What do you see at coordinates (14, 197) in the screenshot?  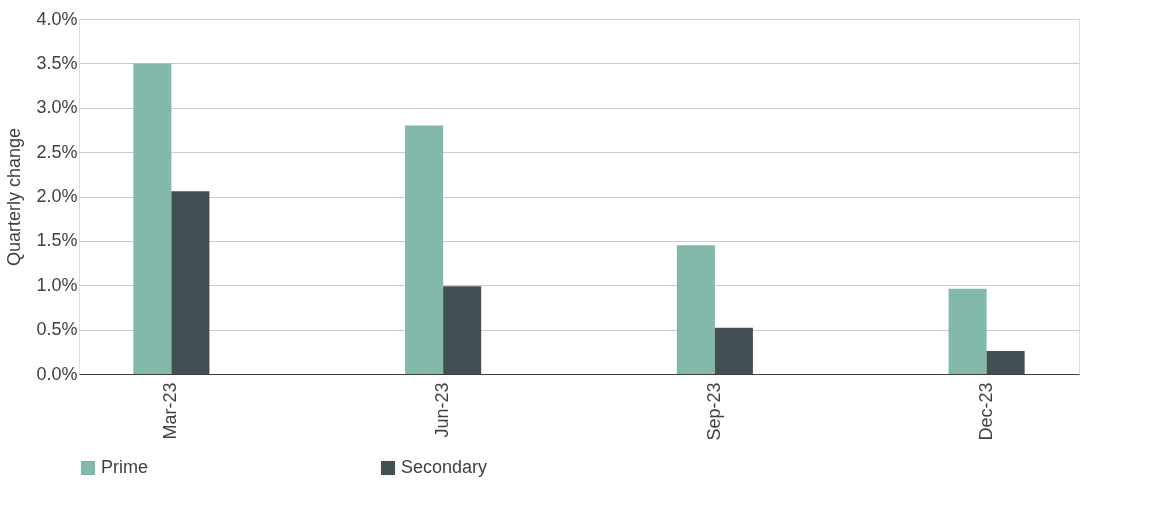 I see `y-axis-title: Quarterly change` at bounding box center [14, 197].